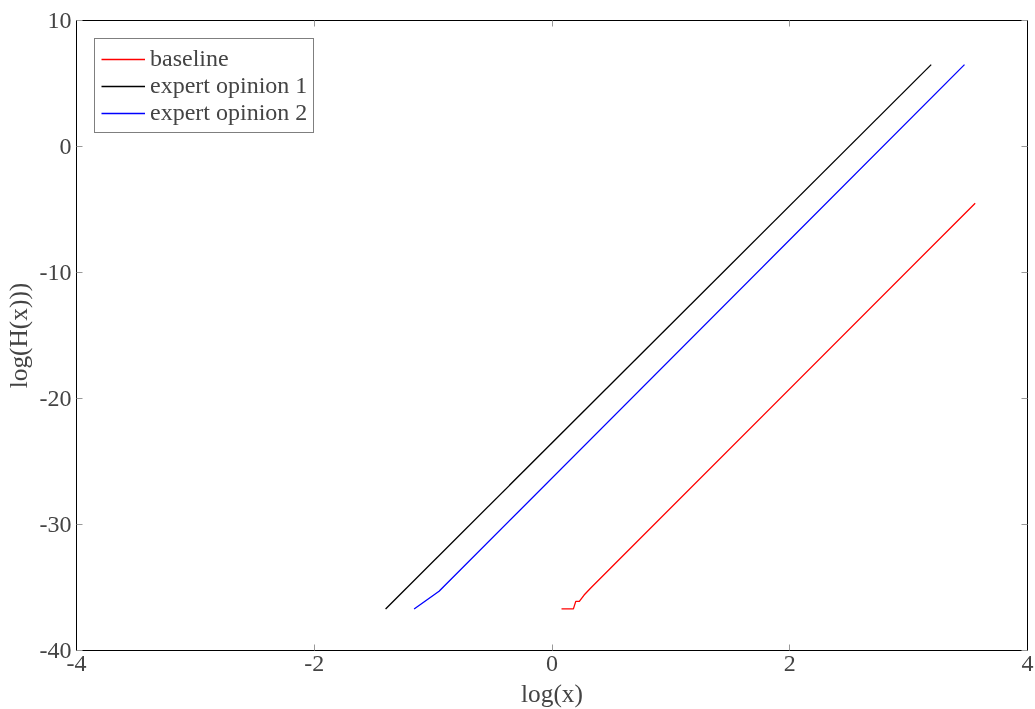  What do you see at coordinates (314, 662) in the screenshot?
I see `x-tick-label: -2` at bounding box center [314, 662].